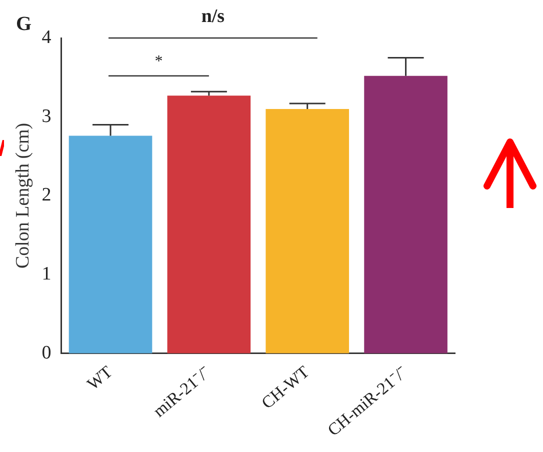  I want to click on annotation: *, so click(158, 61).